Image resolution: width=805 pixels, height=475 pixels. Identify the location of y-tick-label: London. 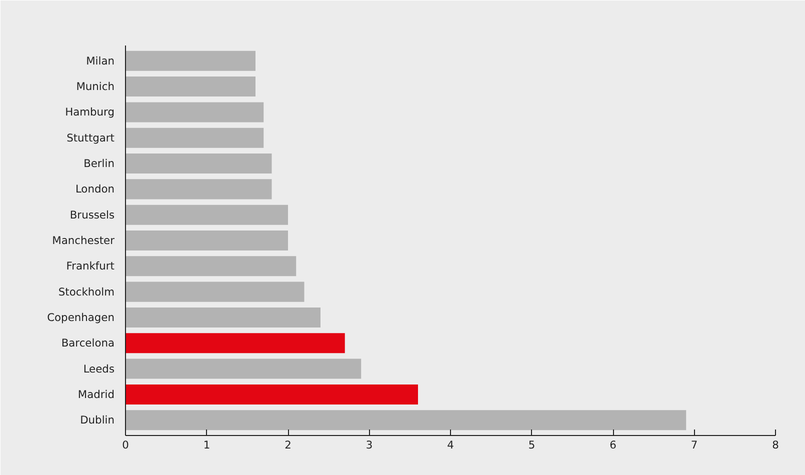
(94, 189).